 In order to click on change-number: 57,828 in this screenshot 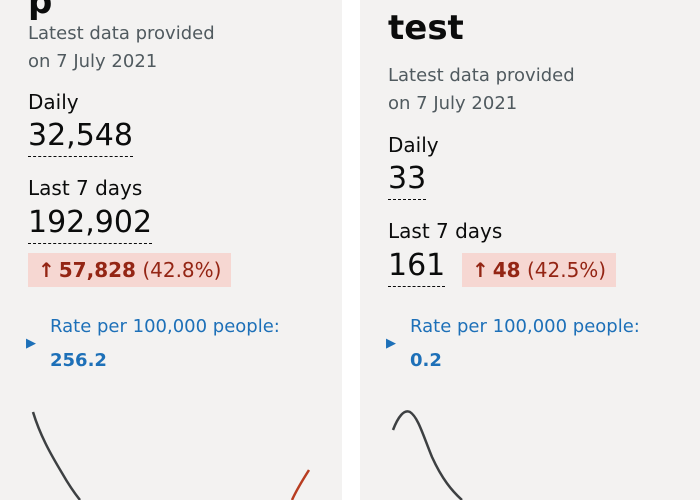, I will do `click(97, 270)`.